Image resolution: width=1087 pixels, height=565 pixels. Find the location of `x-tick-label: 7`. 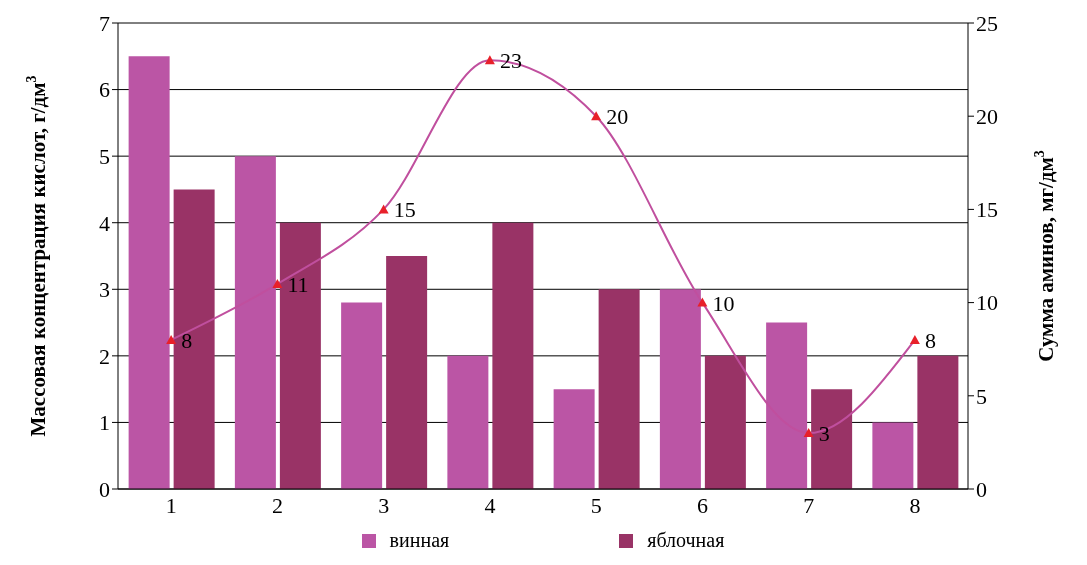

x-tick-label: 7 is located at coordinates (809, 505).